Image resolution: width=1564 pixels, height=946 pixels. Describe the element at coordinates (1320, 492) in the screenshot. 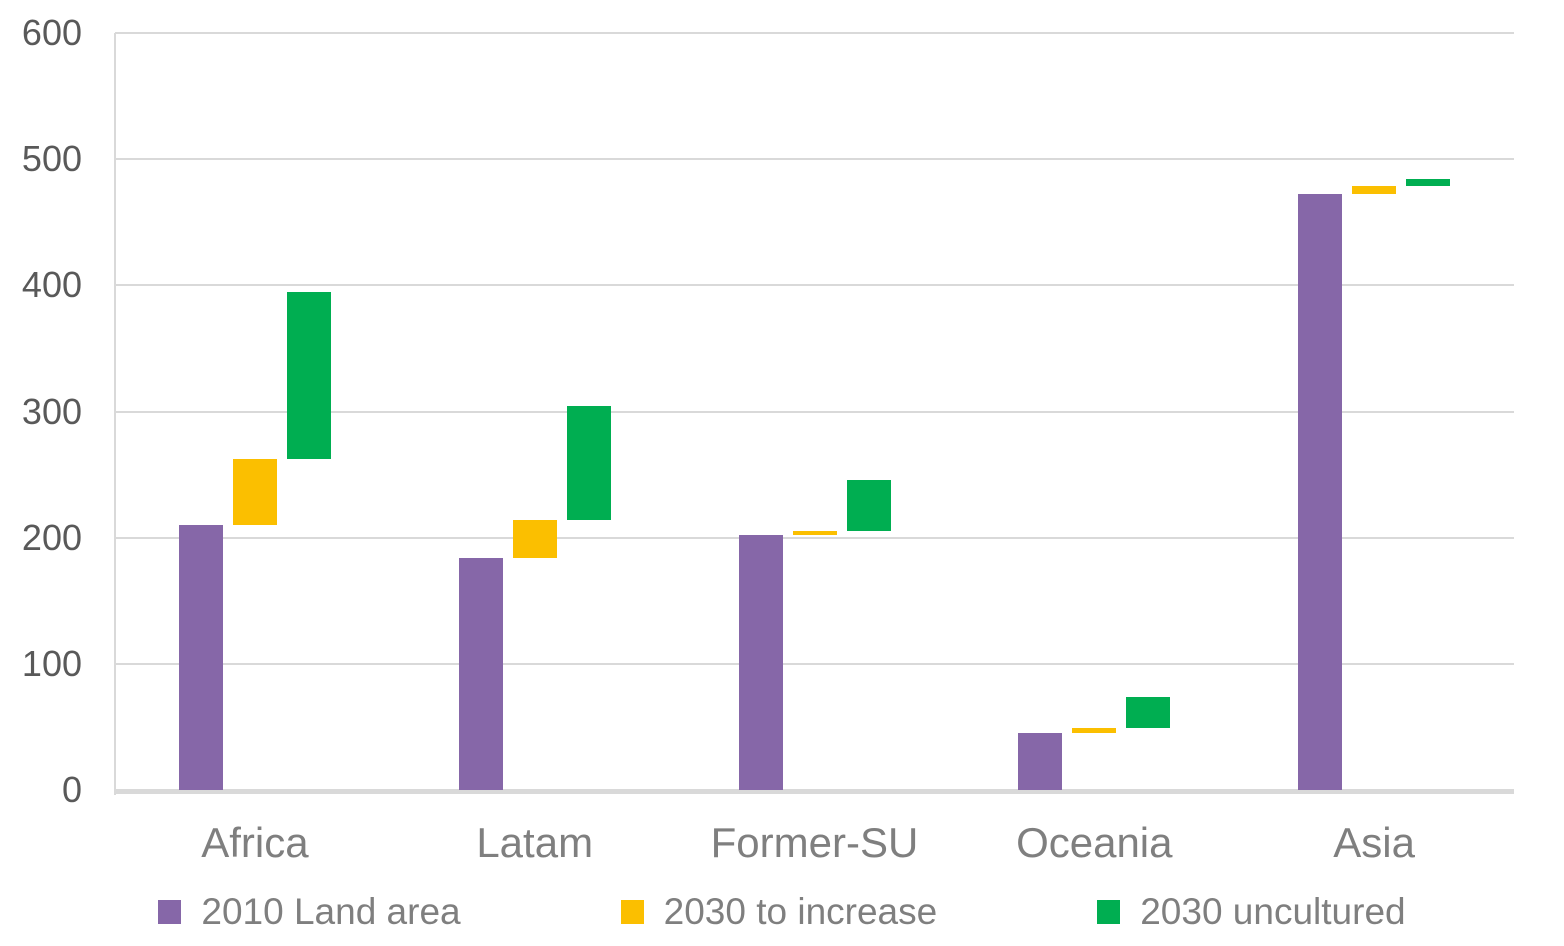

I see `bar-2010-land-area-asia` at that location.